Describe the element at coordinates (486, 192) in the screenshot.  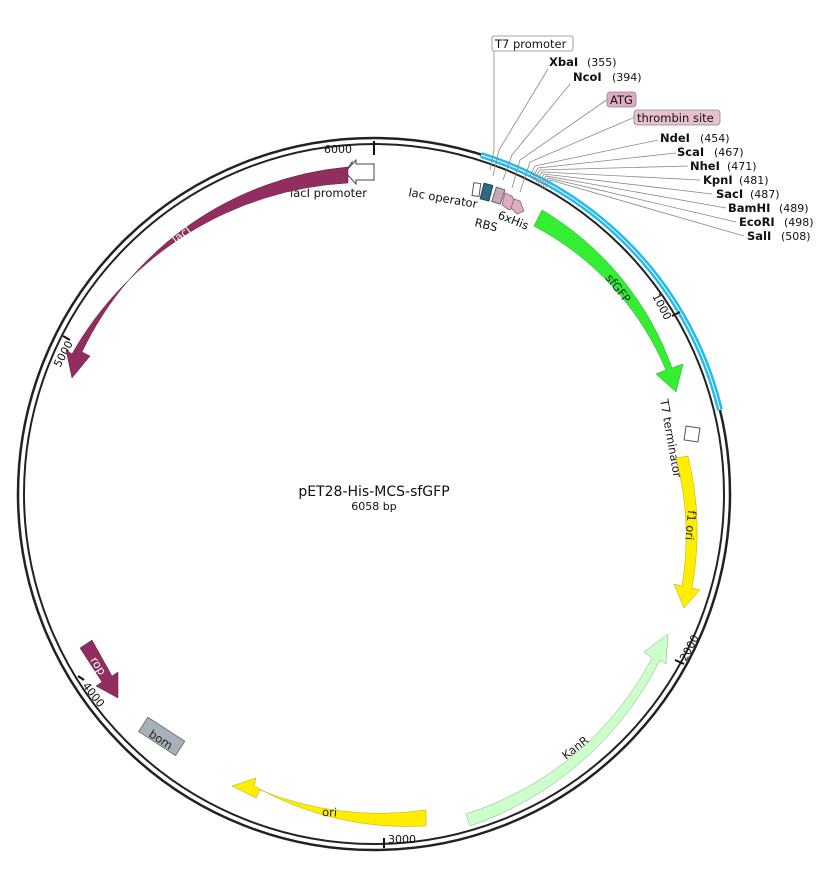
I see `rbs-box` at that location.